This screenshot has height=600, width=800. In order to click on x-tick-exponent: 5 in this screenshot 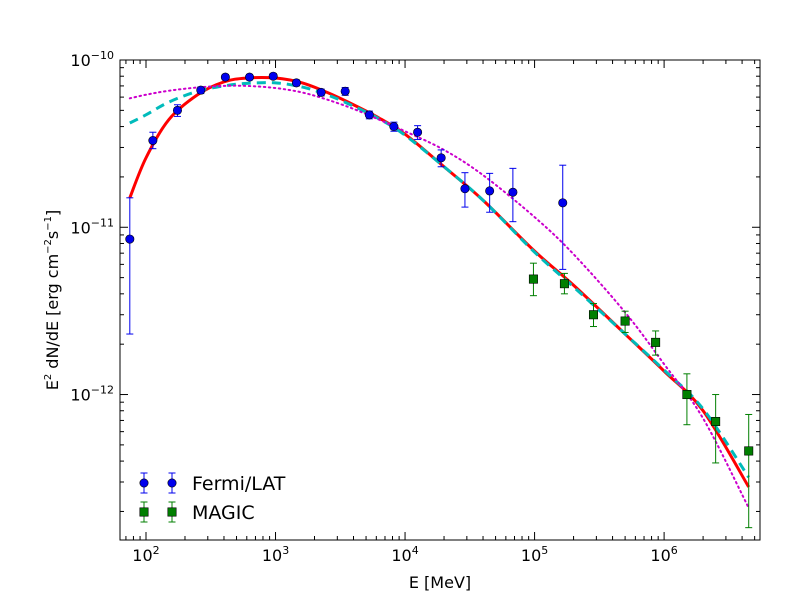, I will do `click(544, 550)`.